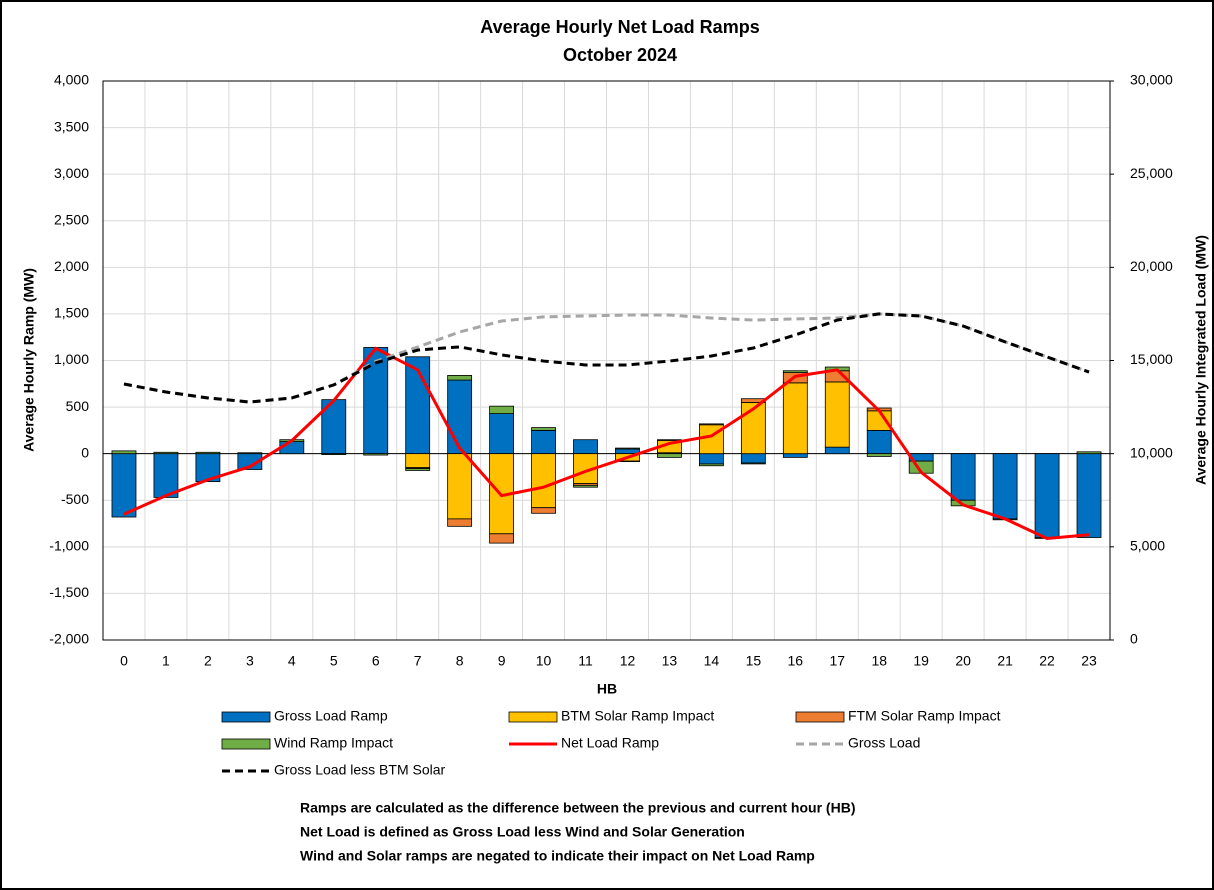 This screenshot has height=890, width=1214. What do you see at coordinates (884, 743) in the screenshot?
I see `legend-label: Gross Load` at bounding box center [884, 743].